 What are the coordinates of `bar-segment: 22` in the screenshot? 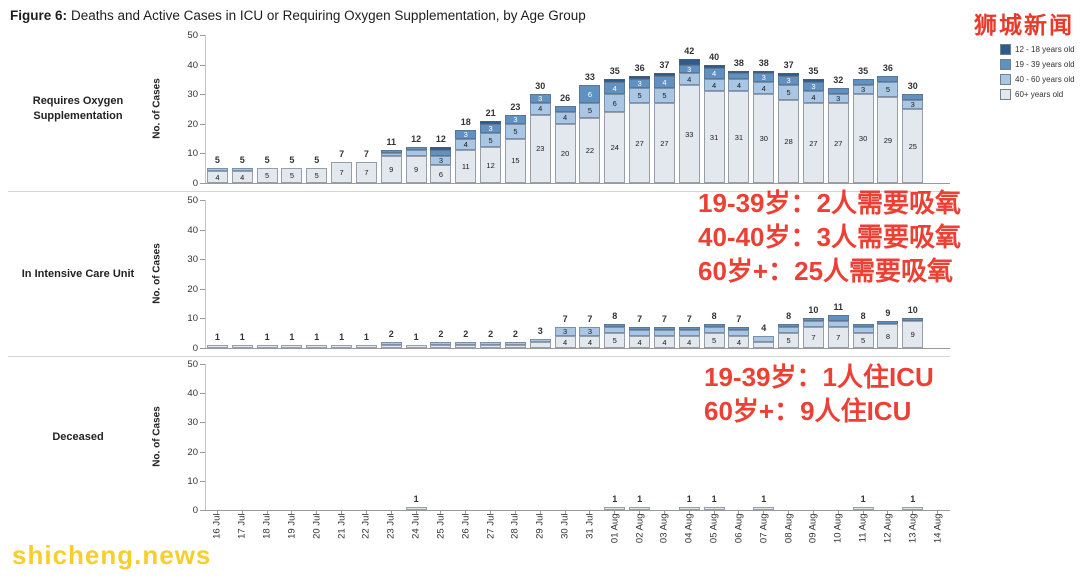 It's located at (590, 150).